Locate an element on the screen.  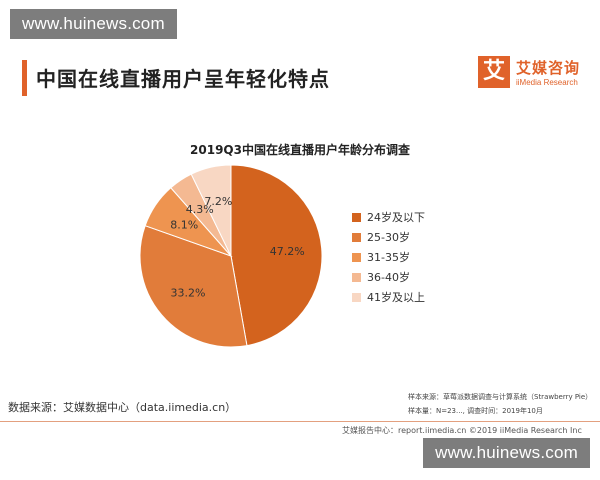
legend-item-3: 31-35岁 is located at coordinates (388, 257).